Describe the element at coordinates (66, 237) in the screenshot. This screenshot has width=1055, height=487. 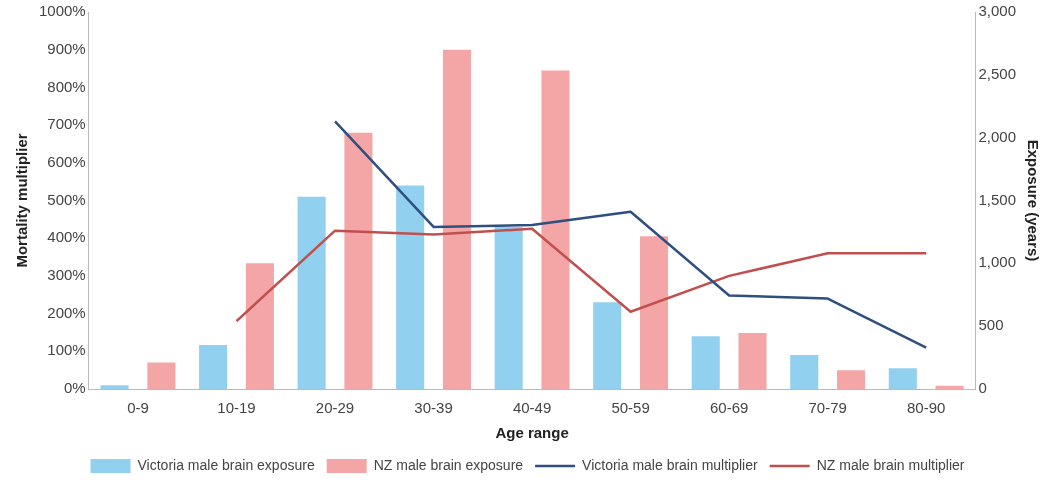
I see `y-tick-label: 400%` at that location.